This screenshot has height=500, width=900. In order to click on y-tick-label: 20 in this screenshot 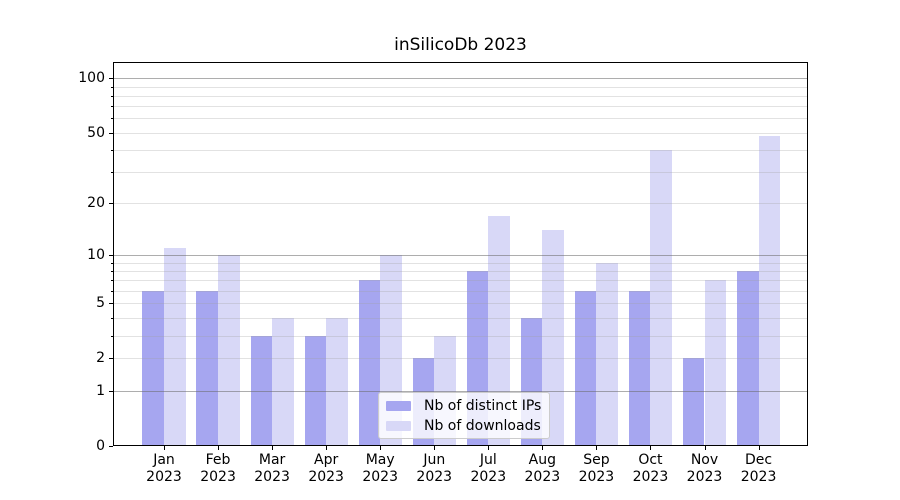, I will do `click(96, 203)`.